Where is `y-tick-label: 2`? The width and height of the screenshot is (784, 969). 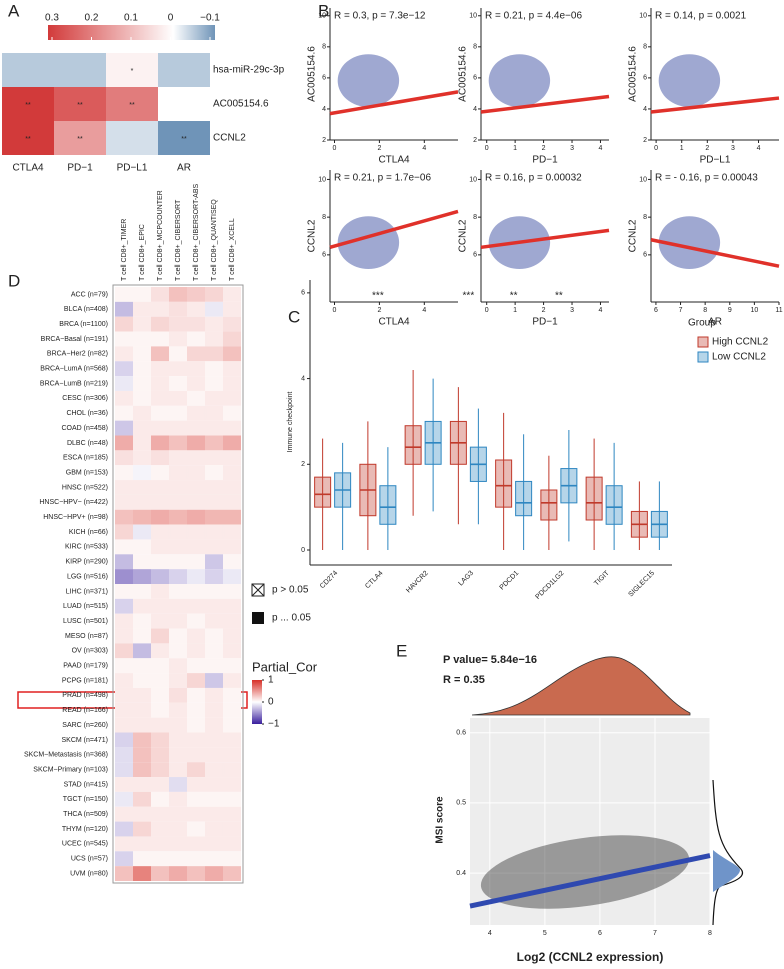
y-tick-label: 2 is located at coordinates (324, 140).